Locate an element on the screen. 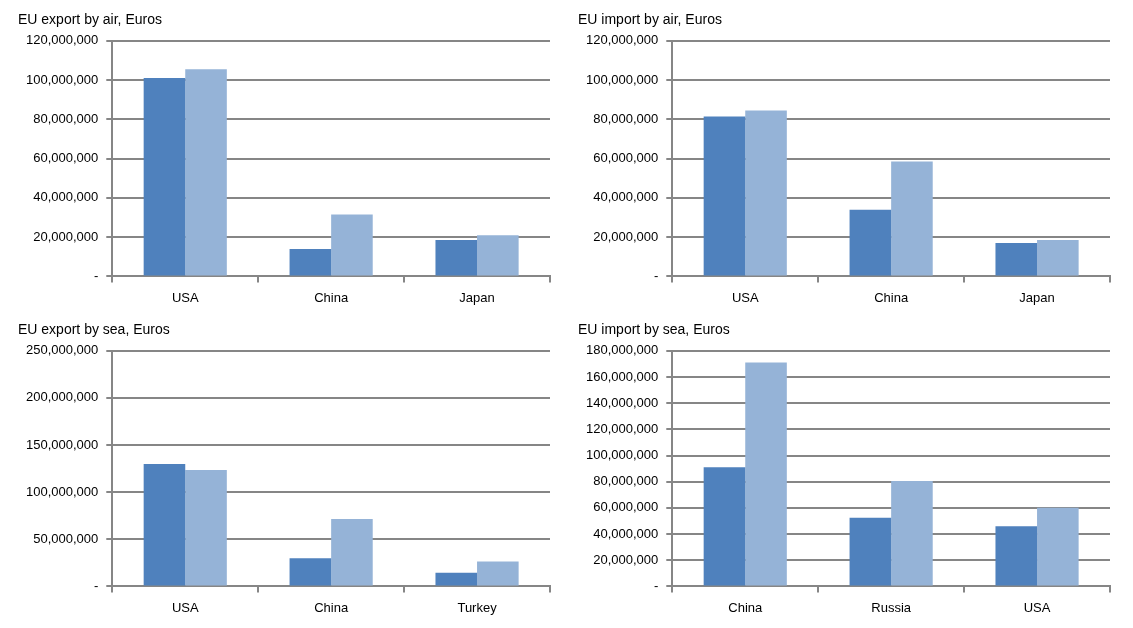  chart-title: EU export by air, Euros is located at coordinates (90, 19).